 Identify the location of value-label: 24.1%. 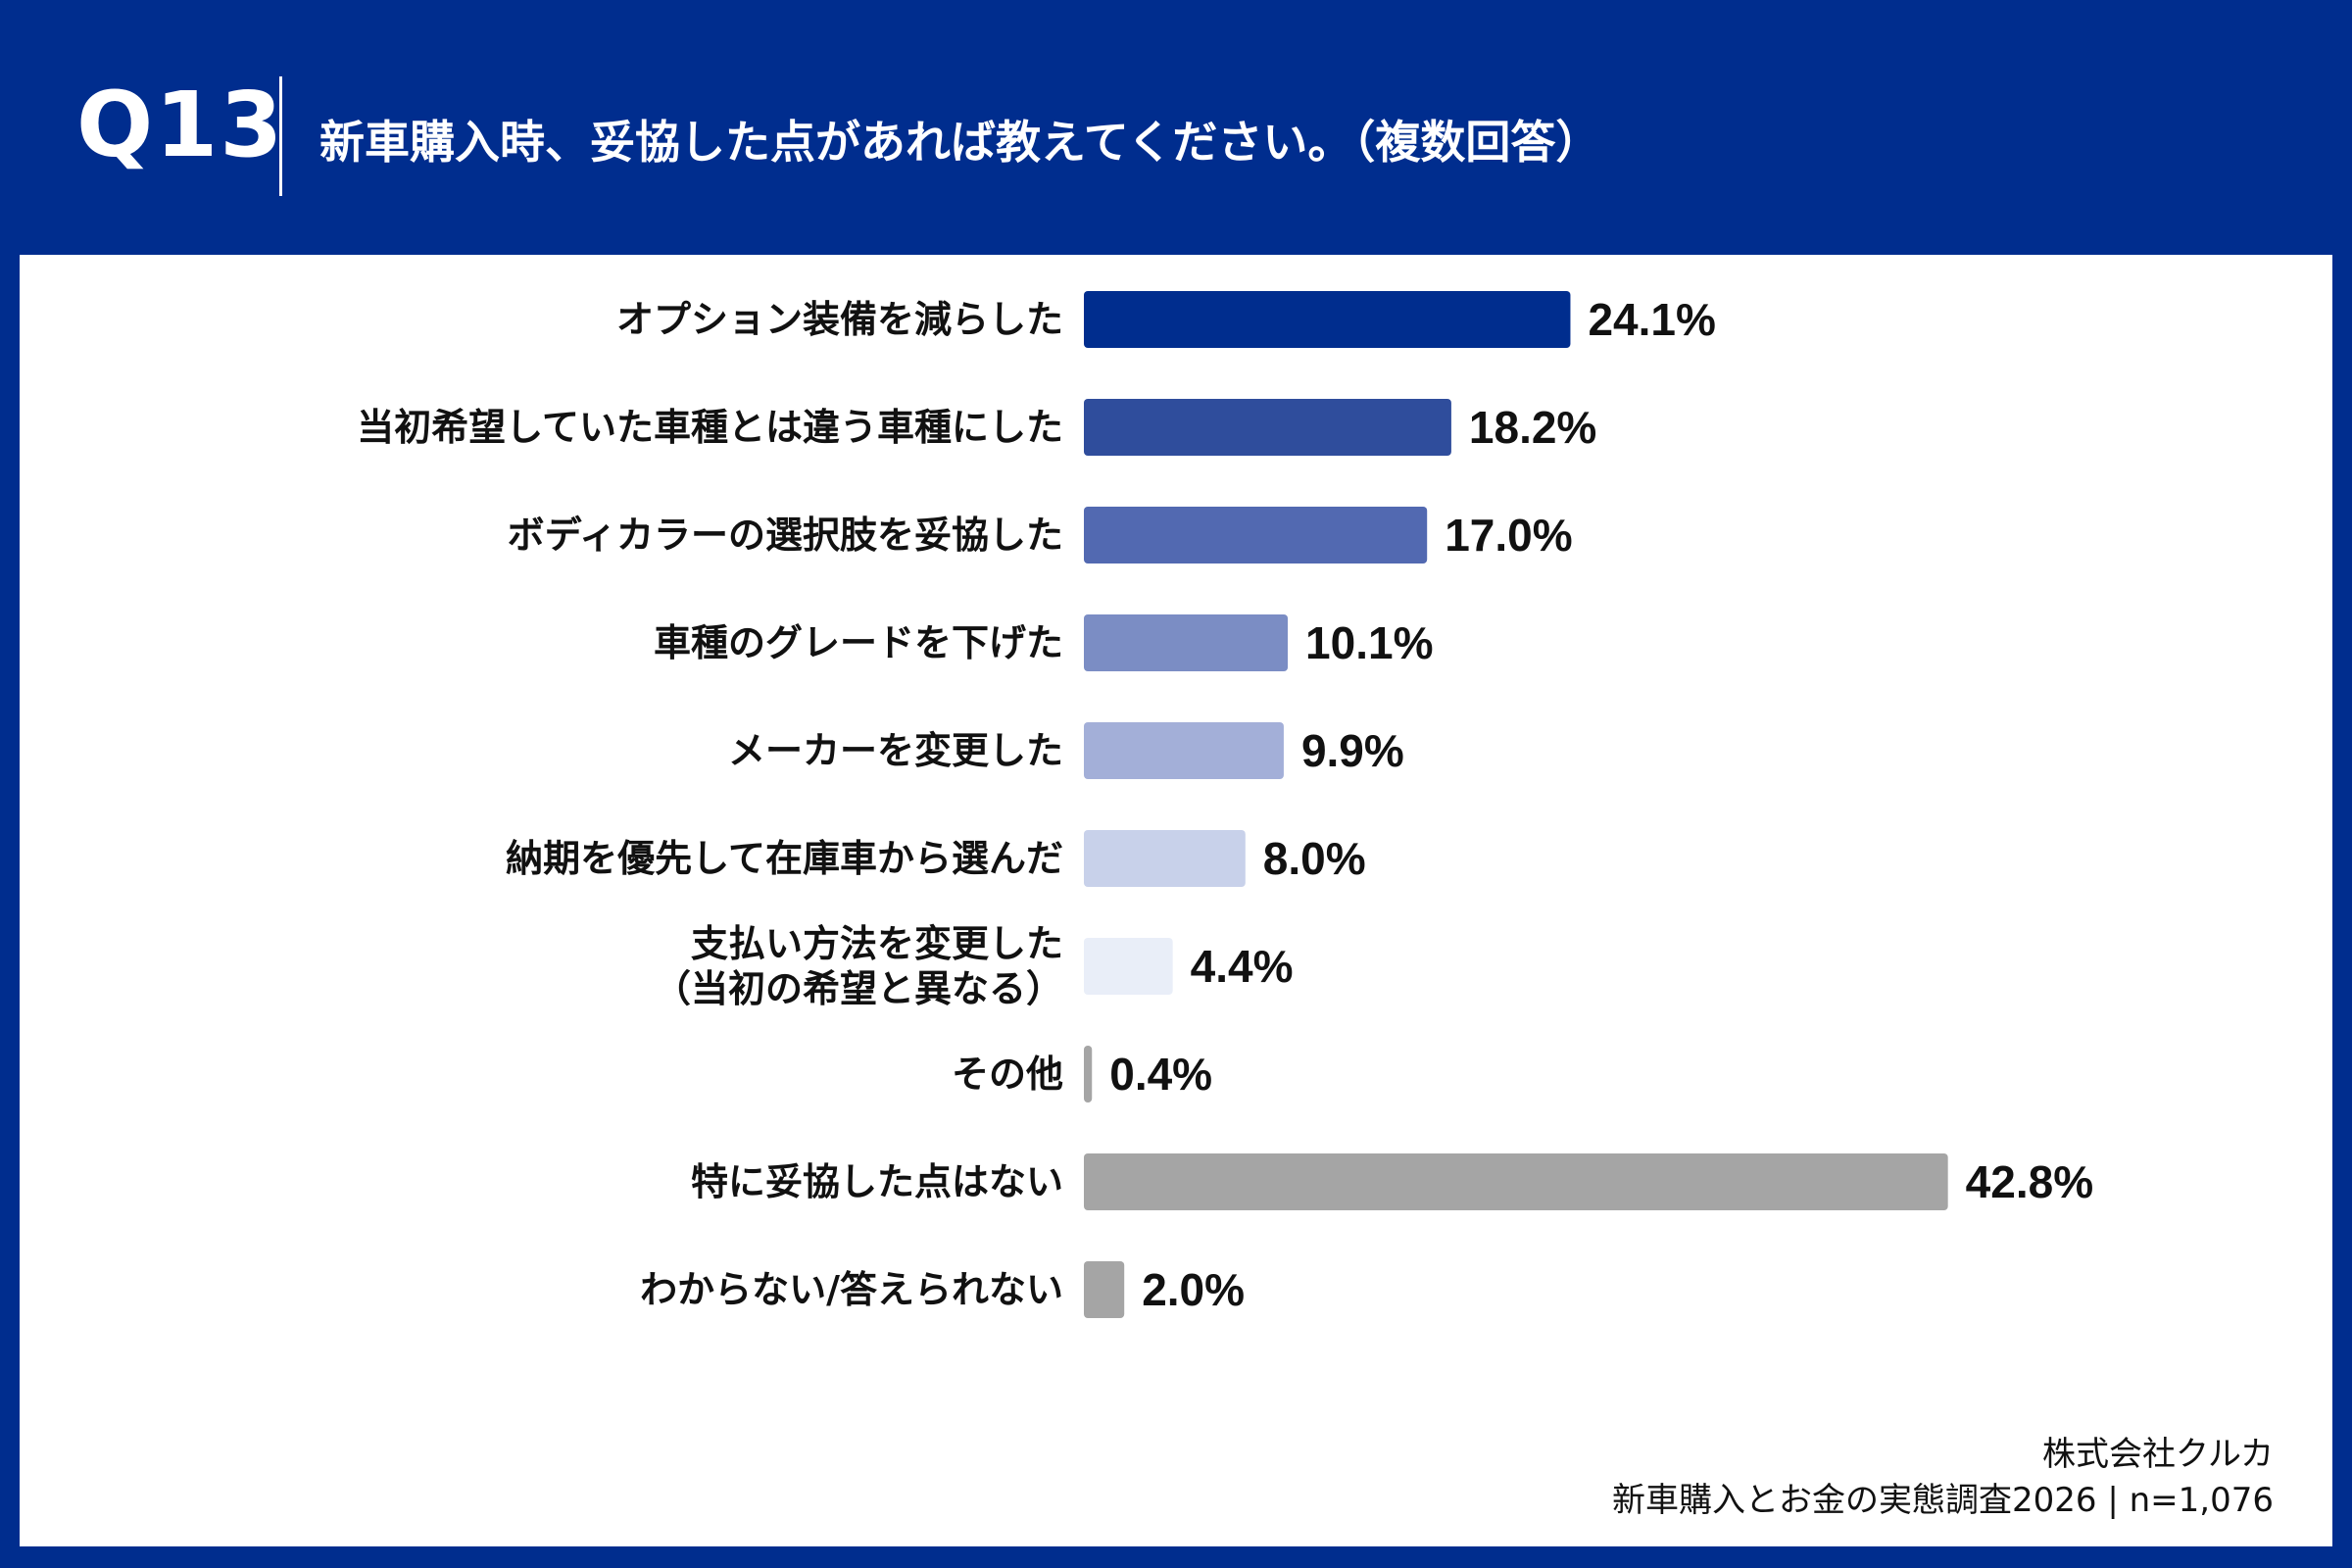
(1651, 319).